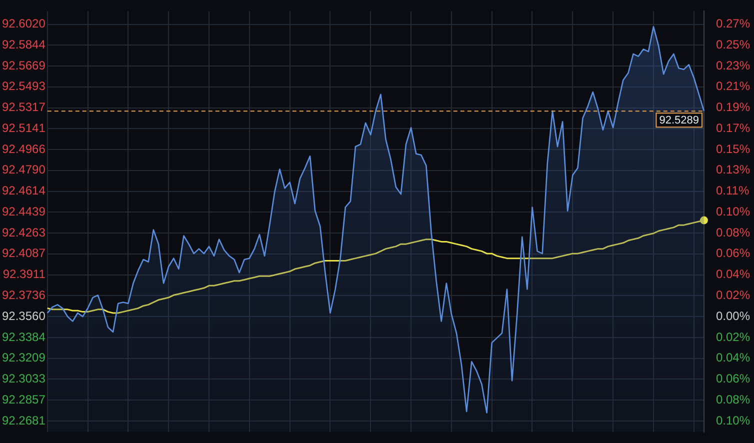  I want to click on y-tick-label: 92.3384, so click(24, 337).